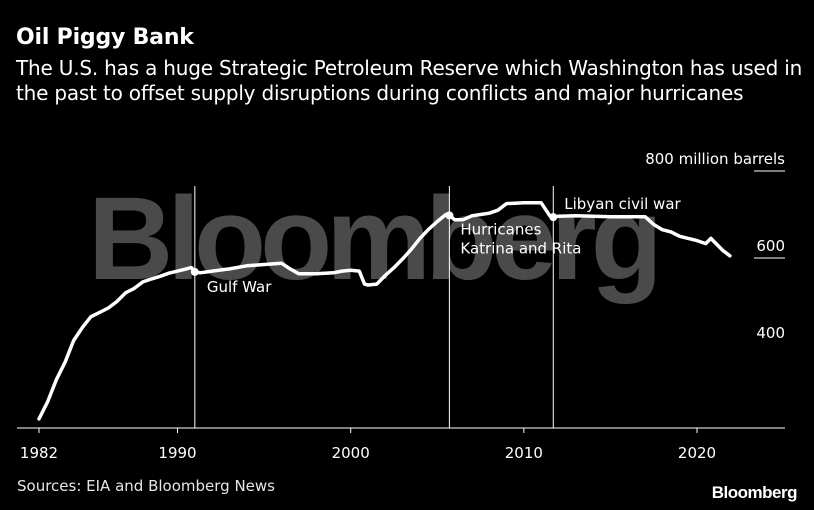 Image resolution: width=814 pixels, height=510 pixels. Describe the element at coordinates (754, 492) in the screenshot. I see `bloomberg-logo: Bloomberg` at that location.